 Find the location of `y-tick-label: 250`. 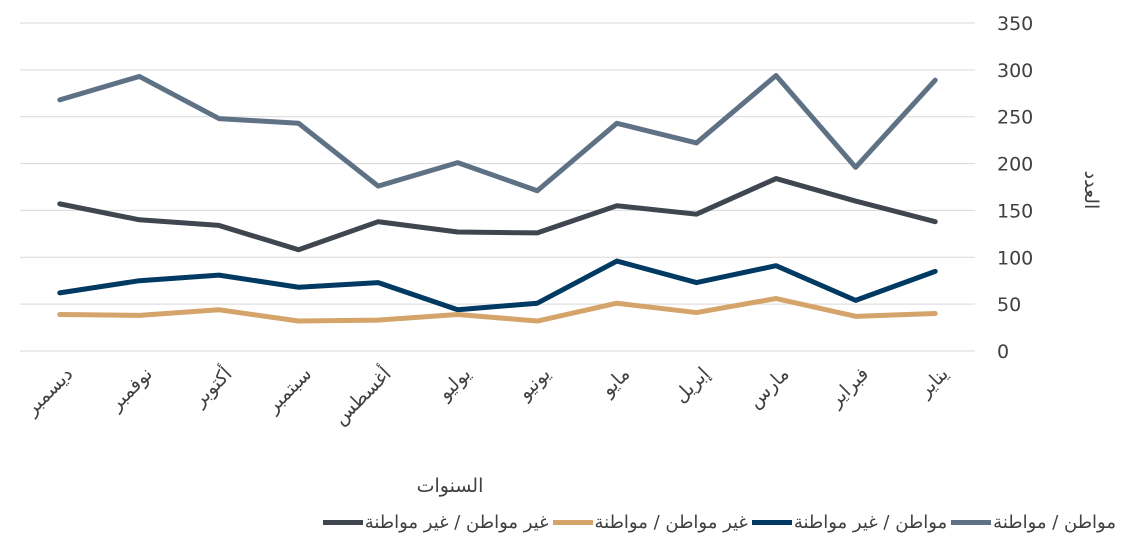

y-tick-label: 250 is located at coordinates (1015, 118).